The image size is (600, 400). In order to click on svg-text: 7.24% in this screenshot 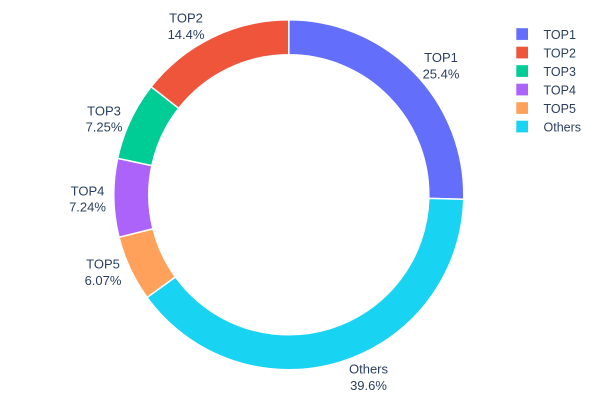, I will do `click(87, 207)`.